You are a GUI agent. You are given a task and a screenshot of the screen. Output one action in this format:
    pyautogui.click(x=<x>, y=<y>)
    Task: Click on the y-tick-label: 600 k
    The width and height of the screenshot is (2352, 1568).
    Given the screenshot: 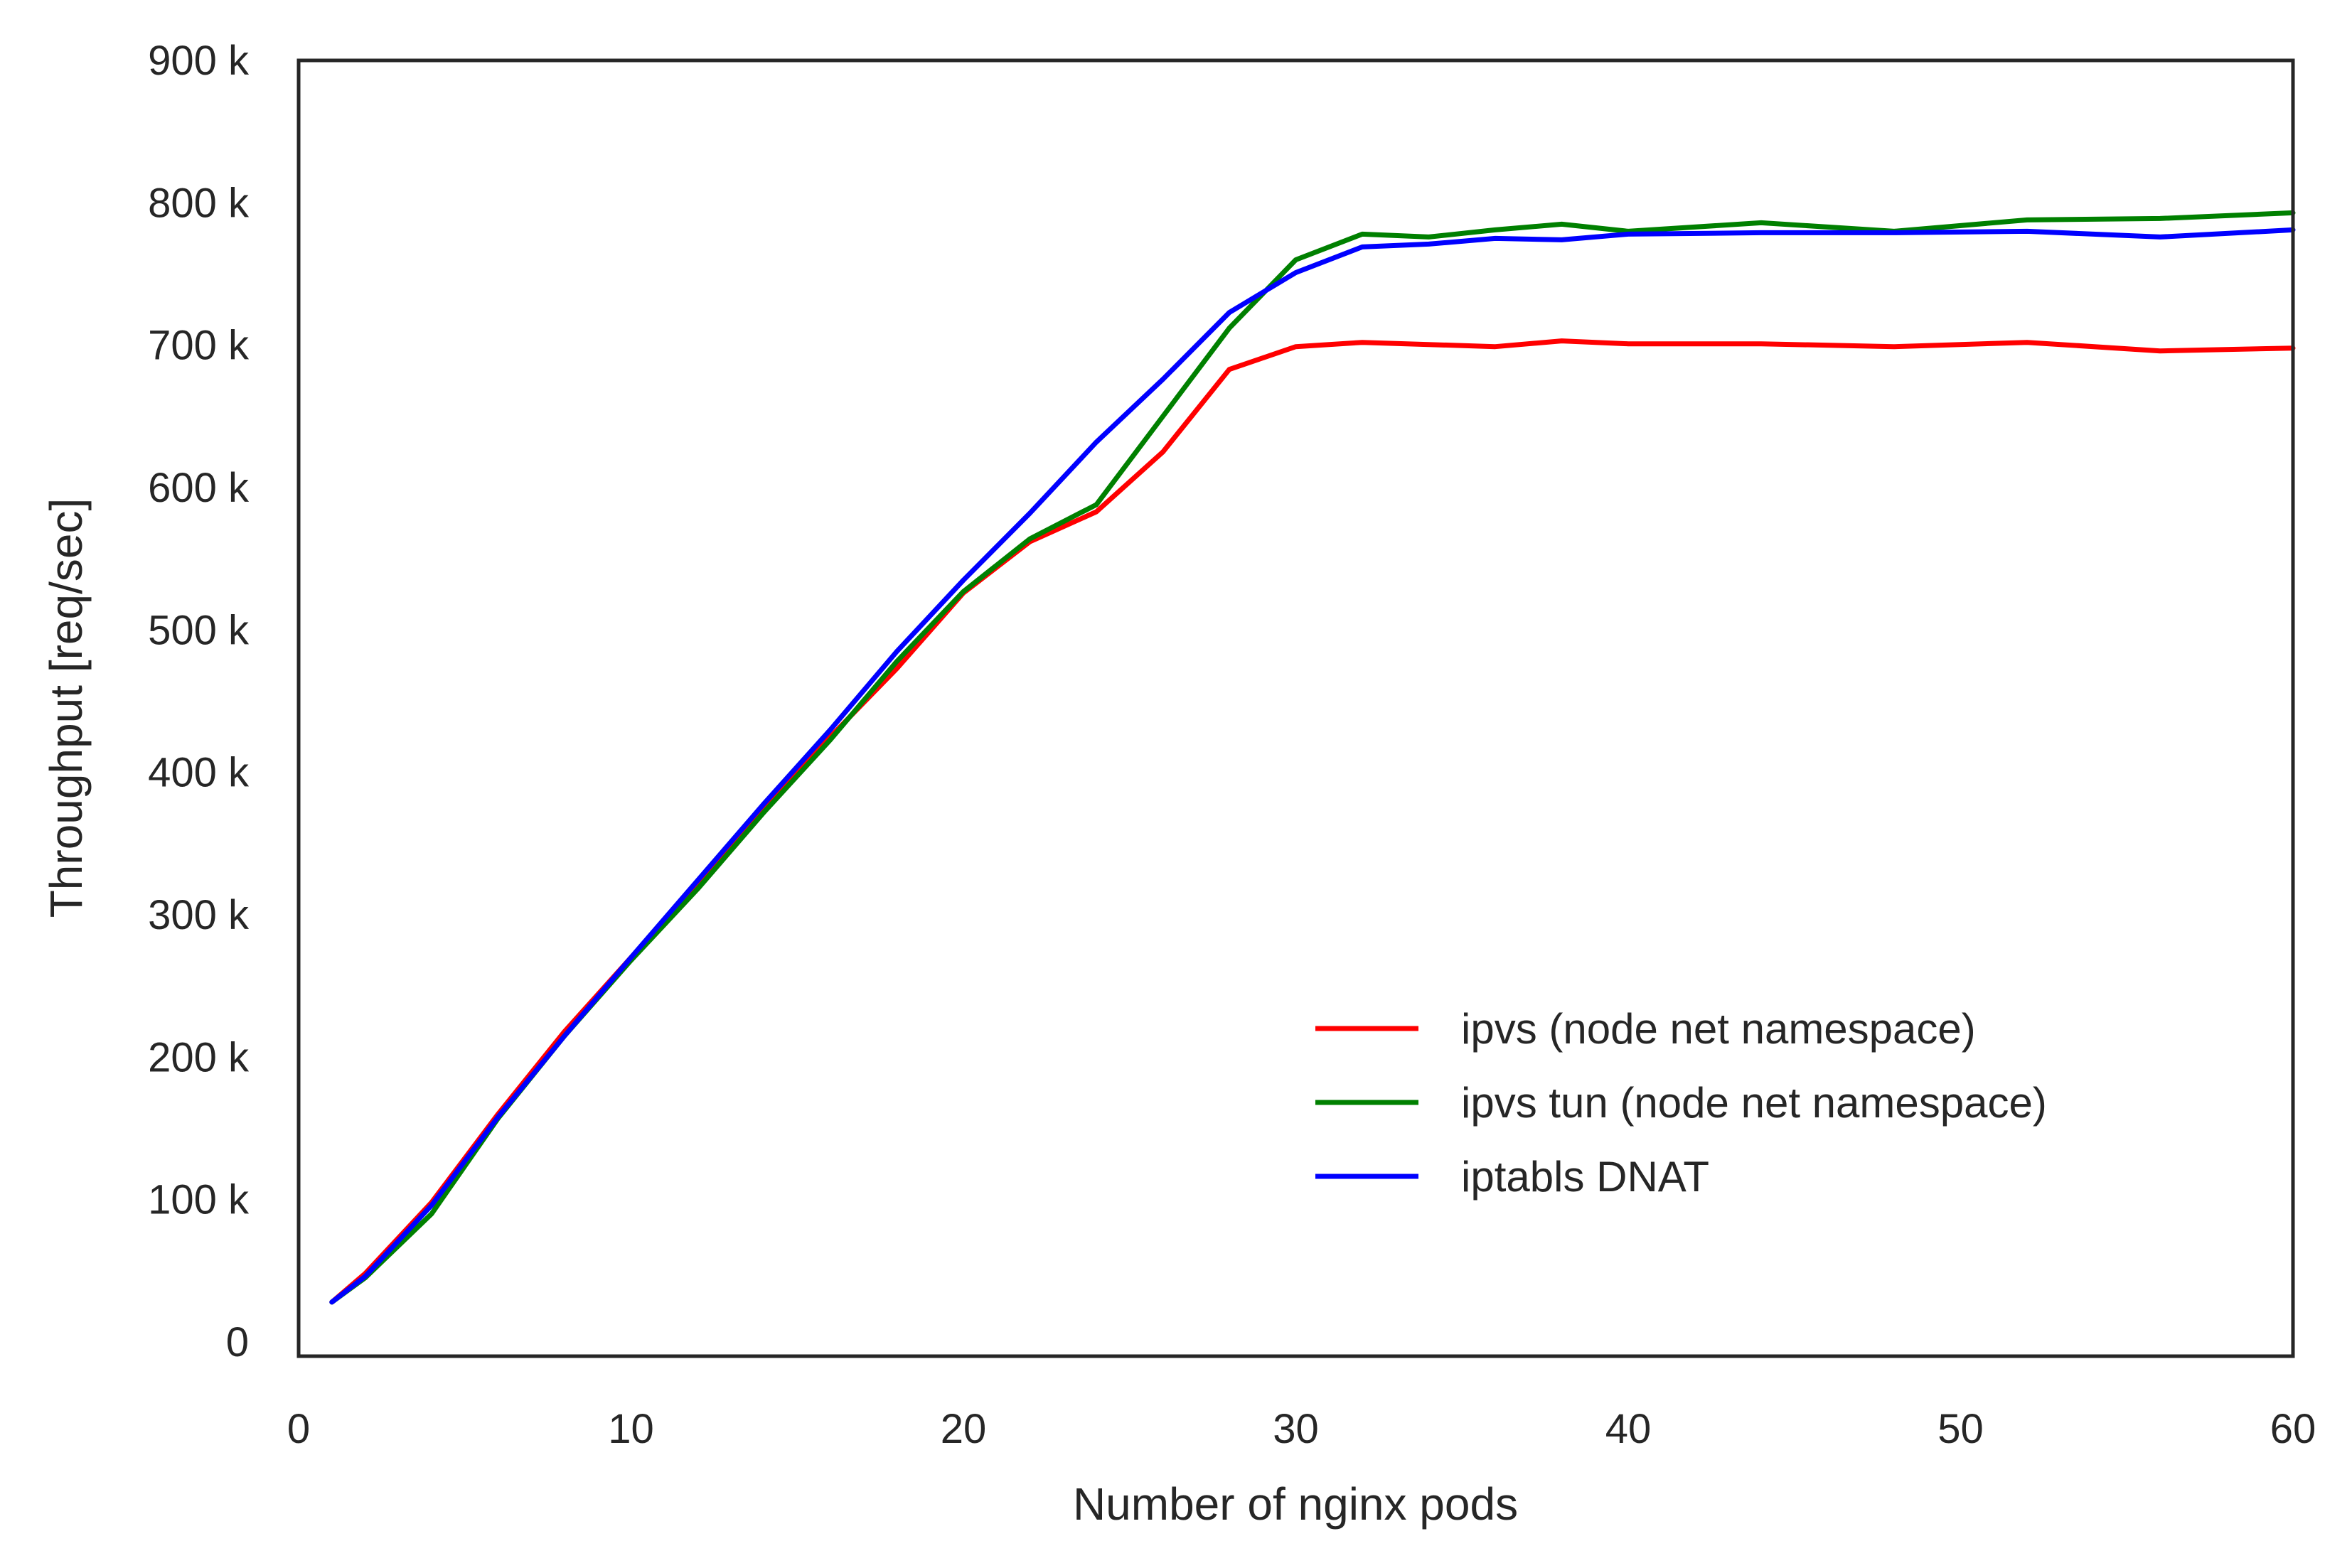 What is the action you would take?
    pyautogui.click(x=199, y=488)
    